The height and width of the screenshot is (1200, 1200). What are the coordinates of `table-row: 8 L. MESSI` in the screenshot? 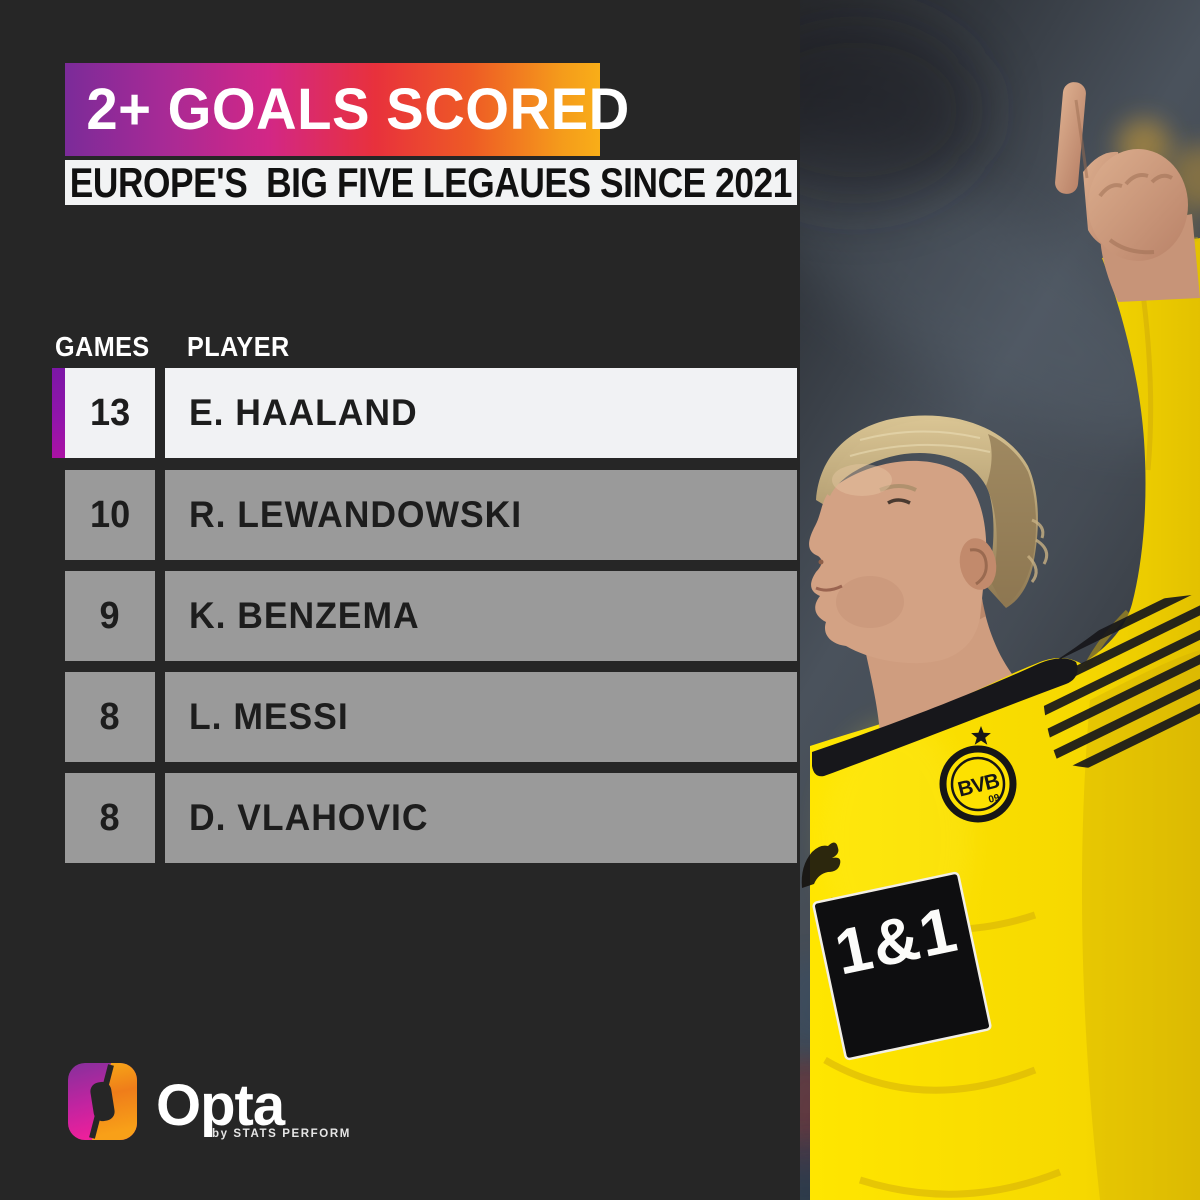 It's located at (424, 717).